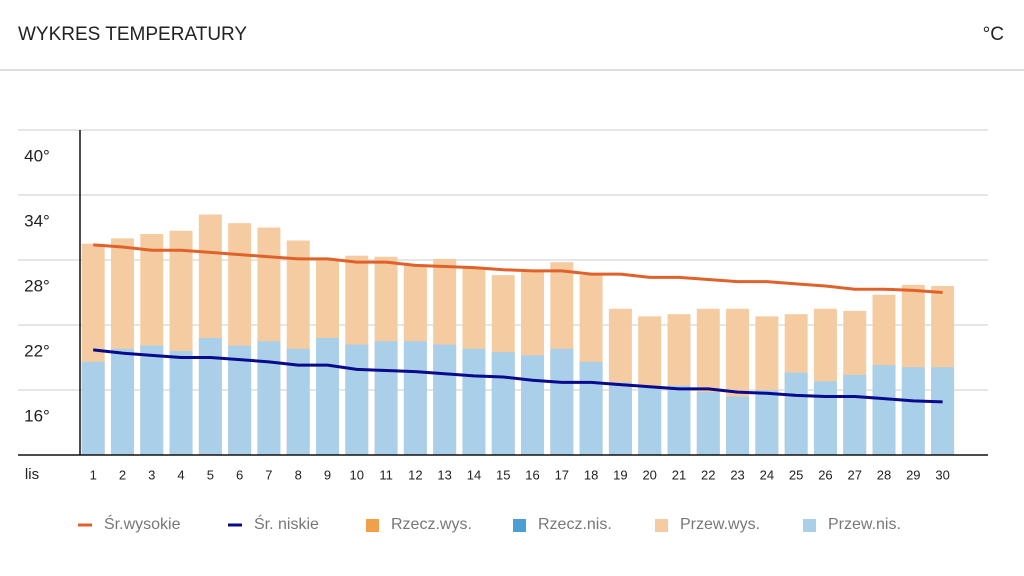 The height and width of the screenshot is (576, 1024). Describe the element at coordinates (37, 220) in the screenshot. I see `y-tick-label: 34°` at that location.